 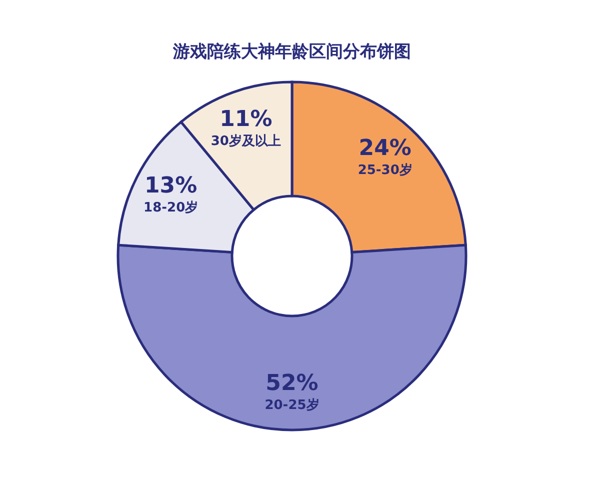 What do you see at coordinates (245, 142) in the screenshot?
I see `slice-label: 30岁及以上` at bounding box center [245, 142].